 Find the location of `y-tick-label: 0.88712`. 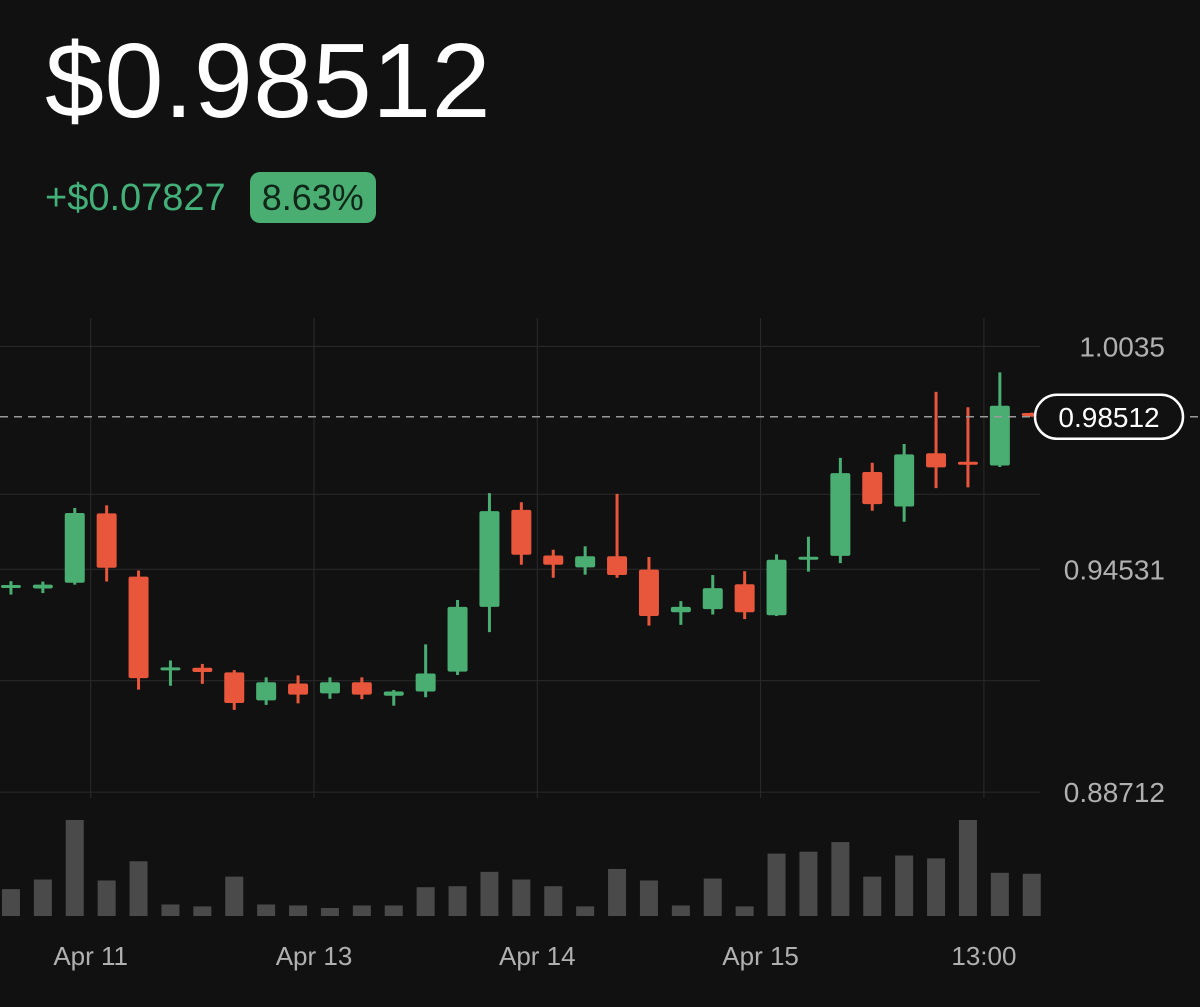

y-tick-label: 0.88712 is located at coordinates (1114, 792).